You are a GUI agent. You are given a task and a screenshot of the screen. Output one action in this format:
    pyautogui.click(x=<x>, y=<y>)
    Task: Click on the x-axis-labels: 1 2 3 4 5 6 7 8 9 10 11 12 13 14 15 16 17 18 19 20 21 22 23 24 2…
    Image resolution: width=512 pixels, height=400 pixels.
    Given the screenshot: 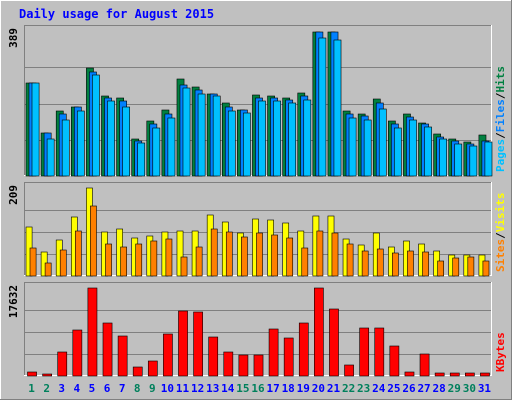 What is the action you would take?
    pyautogui.click(x=259, y=388)
    